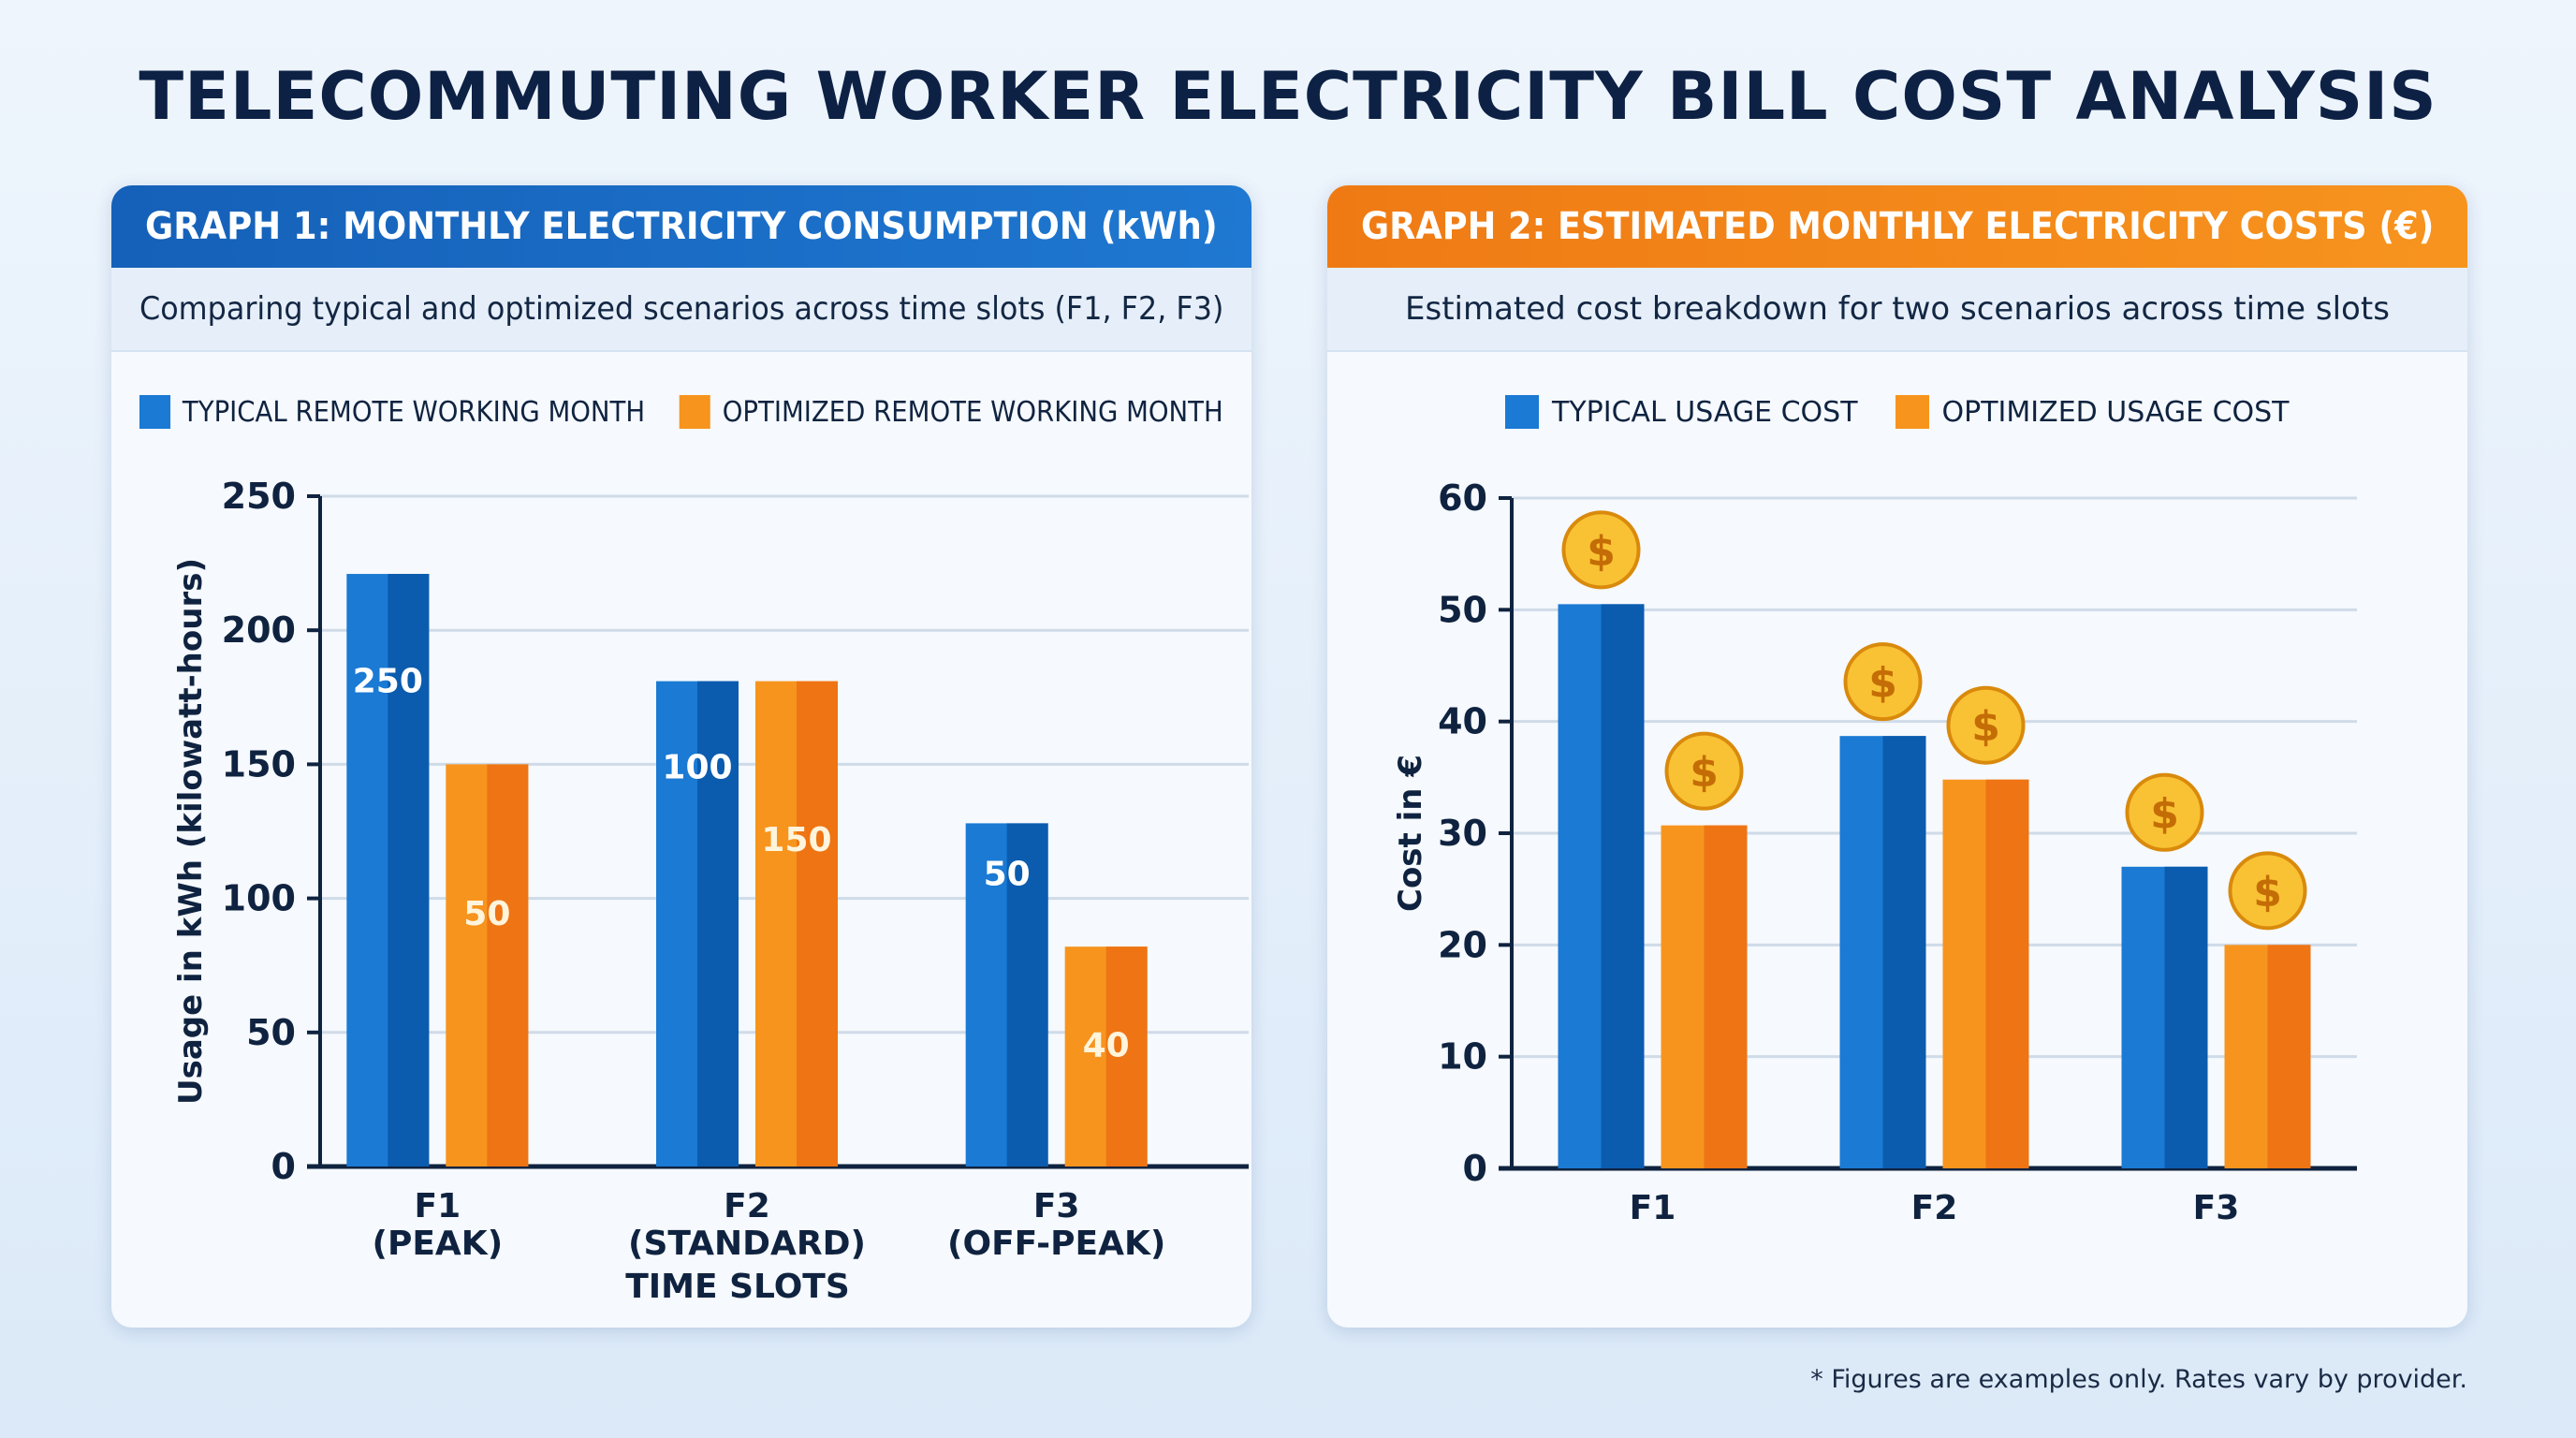 The width and height of the screenshot is (2576, 1438). What do you see at coordinates (1705, 412) in the screenshot?
I see `legend-label: TYPICAL USAGE COST` at bounding box center [1705, 412].